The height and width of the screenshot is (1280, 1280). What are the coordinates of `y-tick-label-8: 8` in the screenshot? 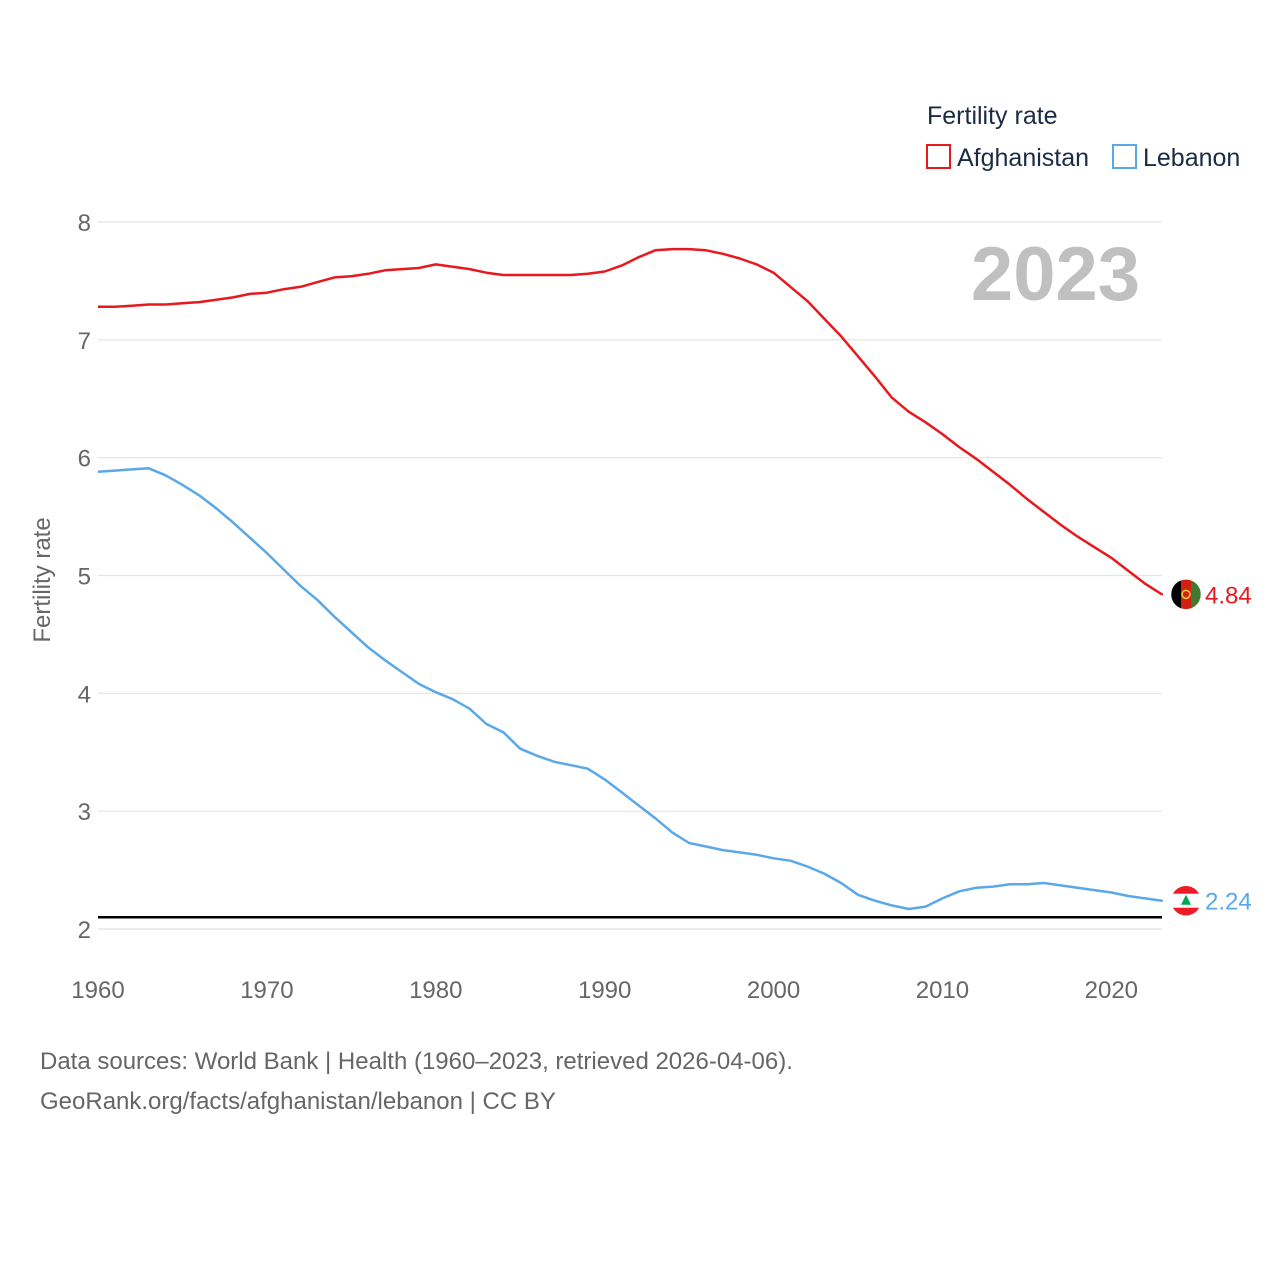 It's located at (84, 223).